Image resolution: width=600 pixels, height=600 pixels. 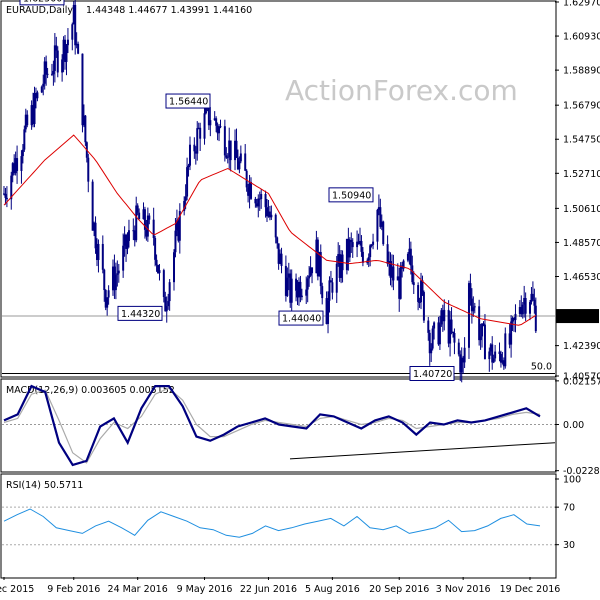 I want to click on macd-line, so click(x=272, y=425).